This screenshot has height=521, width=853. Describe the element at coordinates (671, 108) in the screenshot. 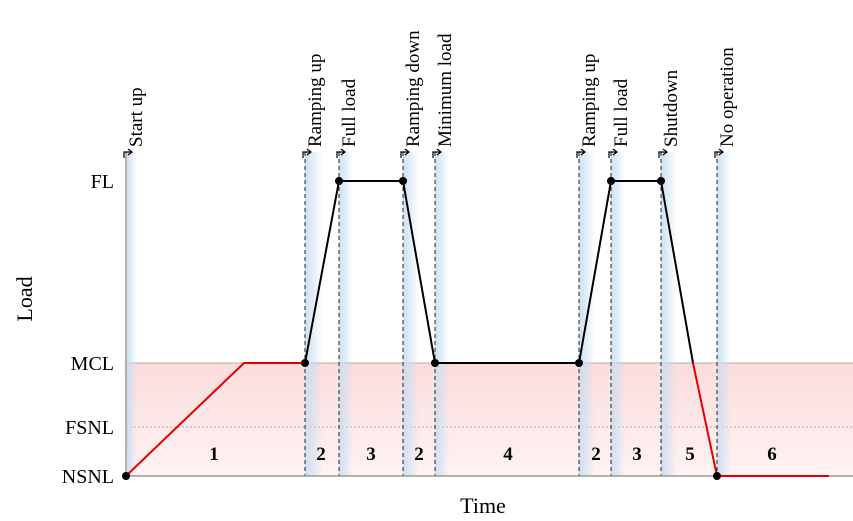

I see `event-label-shutdown: Shutdown` at that location.